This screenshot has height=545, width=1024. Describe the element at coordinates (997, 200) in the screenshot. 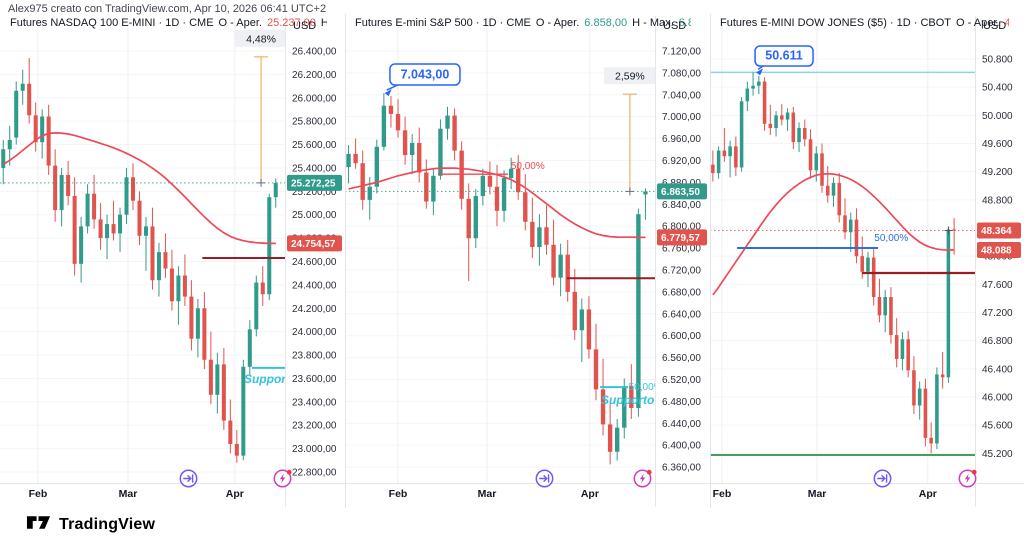

I see `svg-text: 48.800` at that location.